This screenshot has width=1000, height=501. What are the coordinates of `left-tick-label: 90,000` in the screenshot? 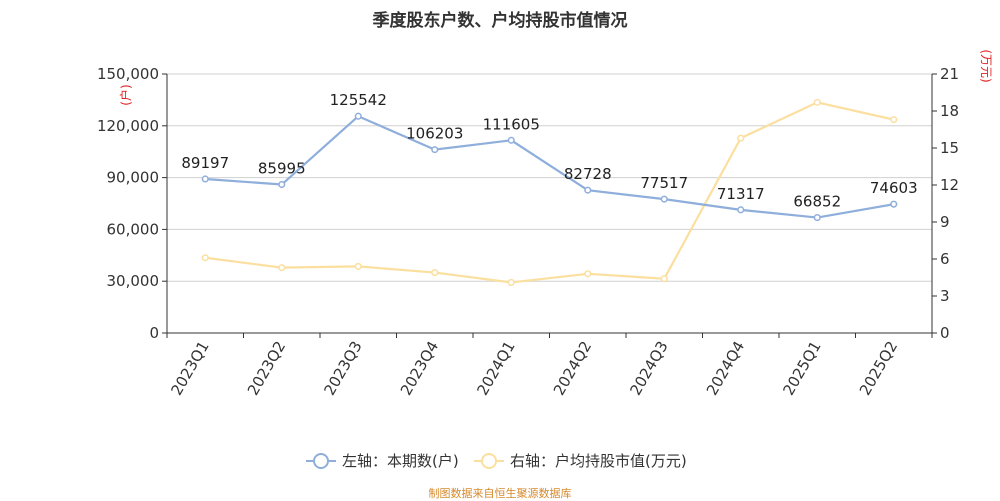 It's located at (133, 178).